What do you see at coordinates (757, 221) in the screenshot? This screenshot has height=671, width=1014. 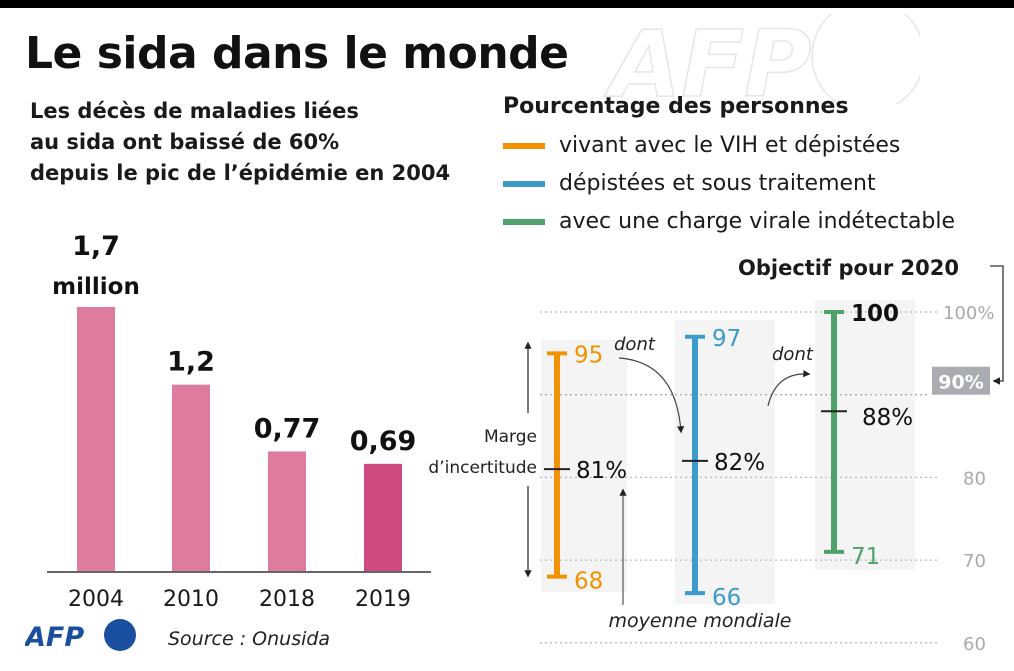 I see `legend-label: avec une charge virale indétectable` at bounding box center [757, 221].